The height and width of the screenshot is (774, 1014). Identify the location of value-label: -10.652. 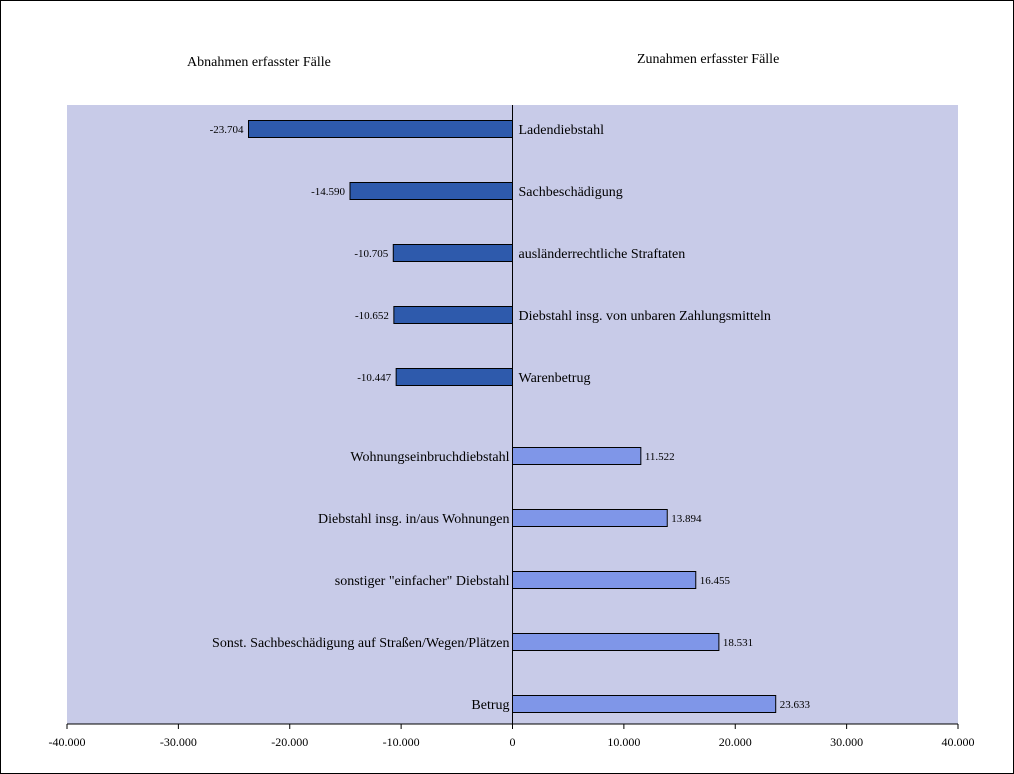
(372, 316).